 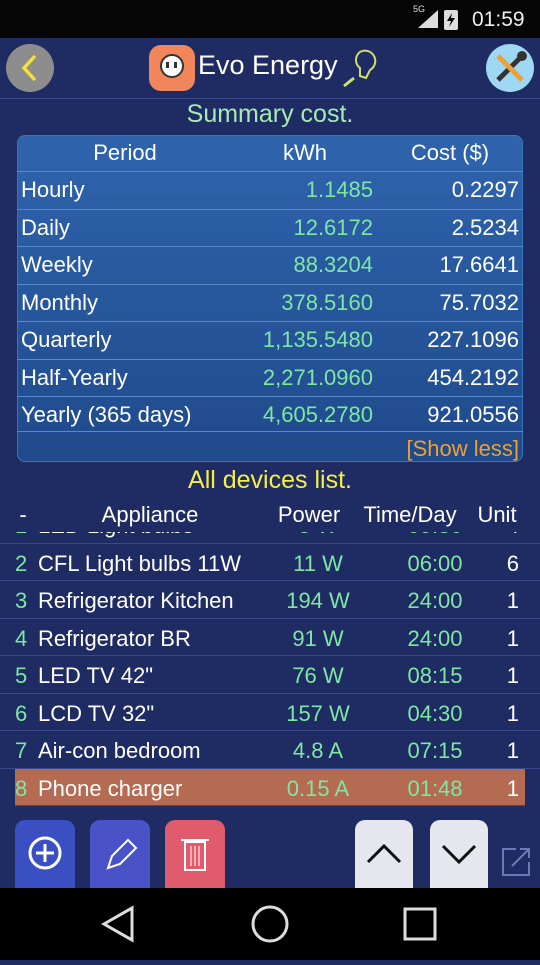 I want to click on appliance: Refrigerator BR, so click(x=114, y=638).